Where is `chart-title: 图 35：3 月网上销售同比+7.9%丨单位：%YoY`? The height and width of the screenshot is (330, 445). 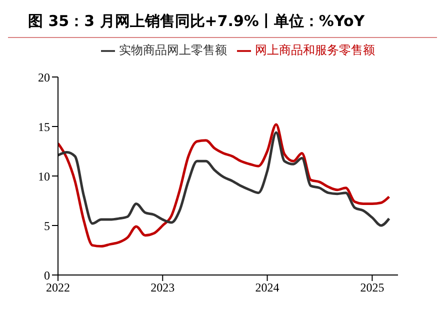
chart-title: 图 35：3 月网上销售同比+7.9%丨单位：%YoY is located at coordinates (222, 23).